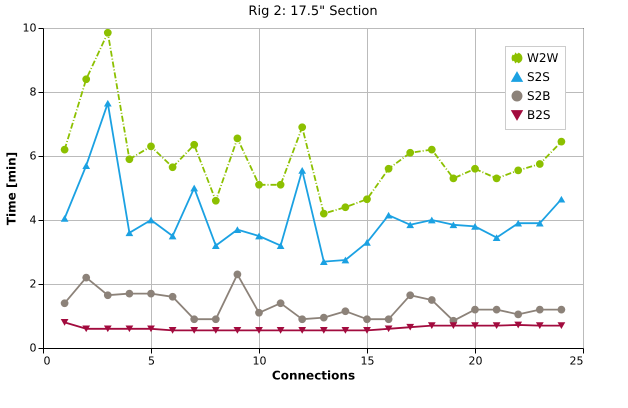  What do you see at coordinates (367, 361) in the screenshot?
I see `x-tick-label: 15` at bounding box center [367, 361].